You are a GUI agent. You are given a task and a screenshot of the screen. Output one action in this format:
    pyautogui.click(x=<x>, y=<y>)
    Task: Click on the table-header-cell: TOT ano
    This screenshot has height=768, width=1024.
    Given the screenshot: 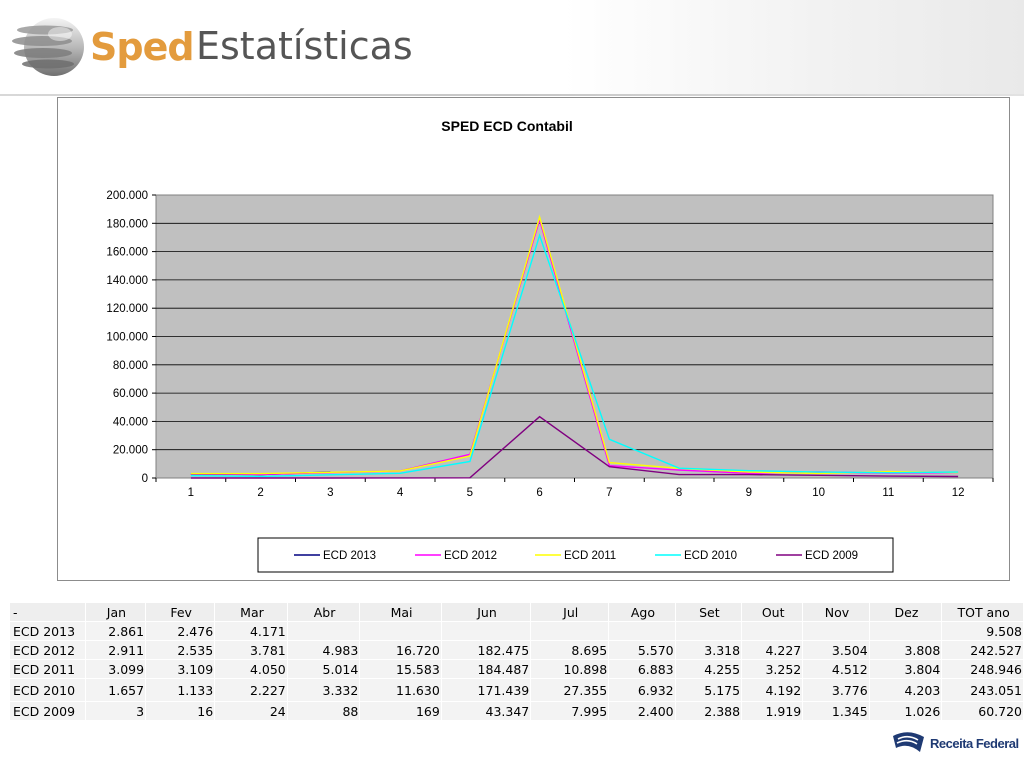 What is the action you would take?
    pyautogui.click(x=982, y=612)
    